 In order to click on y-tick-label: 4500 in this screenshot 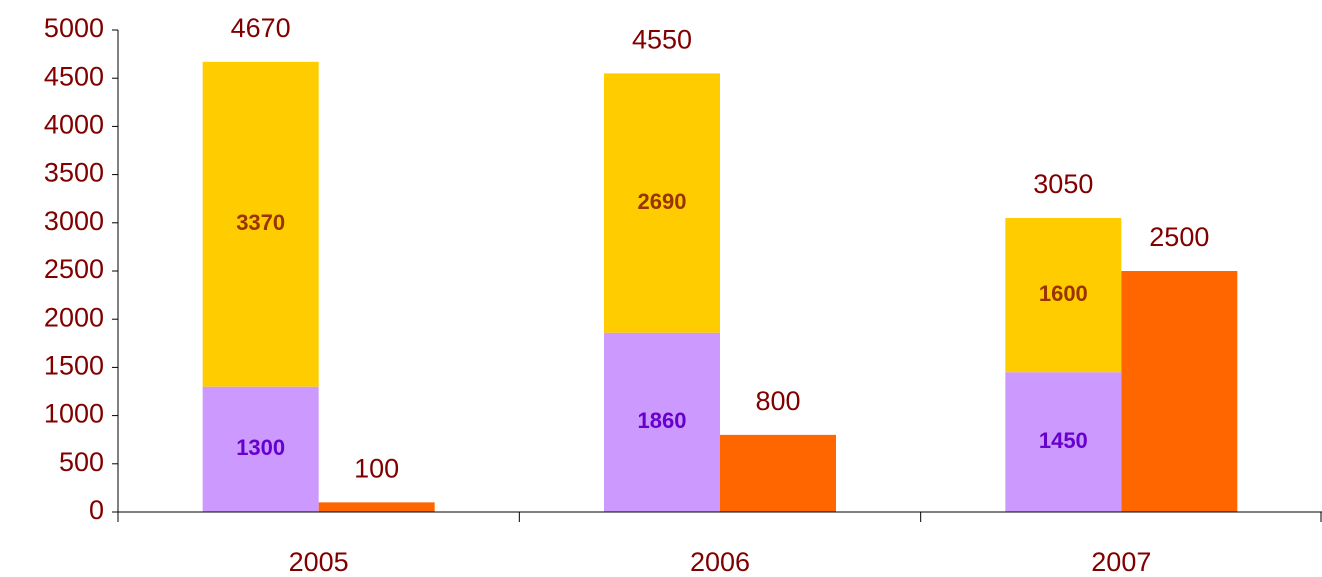, I will do `click(74, 76)`.